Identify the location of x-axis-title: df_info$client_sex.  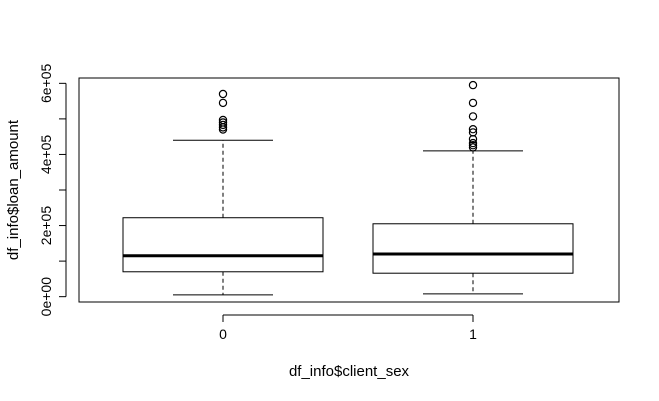
(349, 371).